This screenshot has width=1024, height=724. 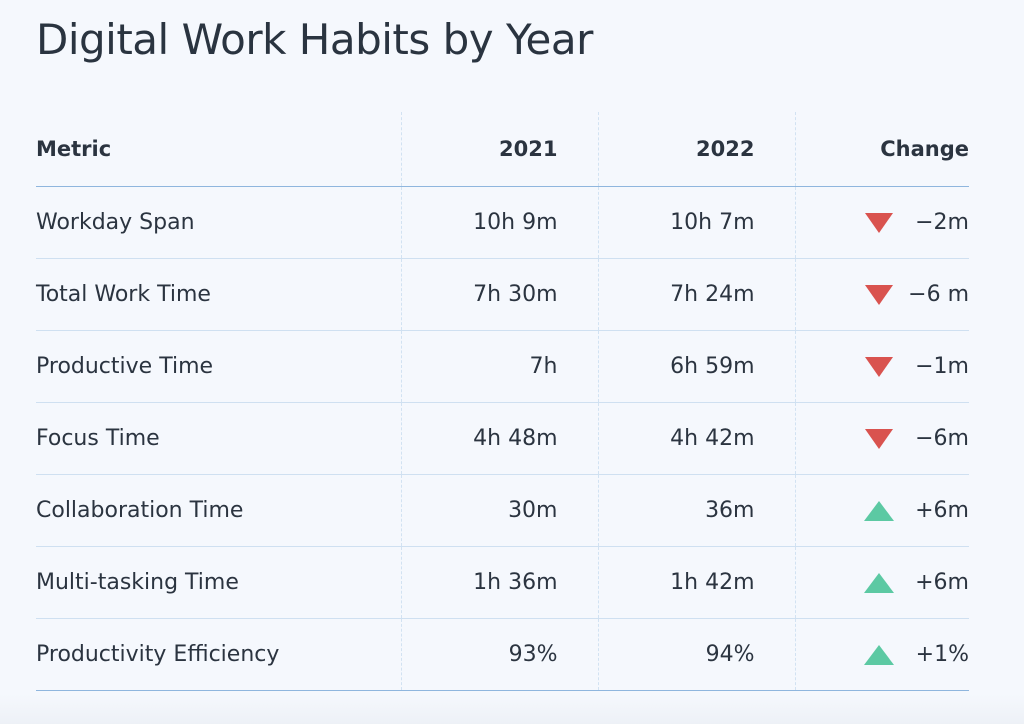 I want to click on value-2022-cell: 10h 7m, so click(x=697, y=222).